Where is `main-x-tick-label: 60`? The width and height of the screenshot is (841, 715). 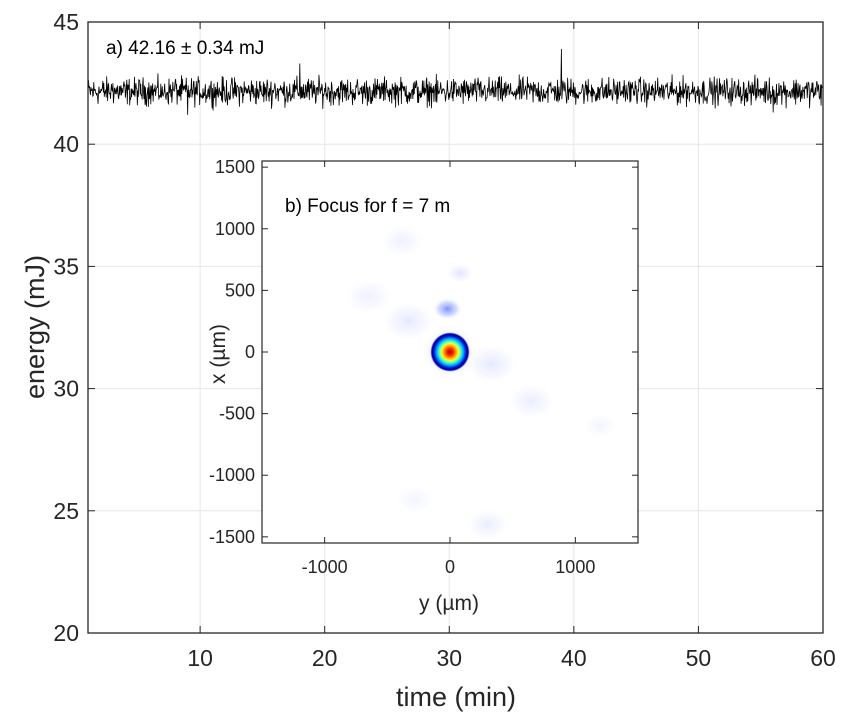
main-x-tick-label: 60 is located at coordinates (823, 658).